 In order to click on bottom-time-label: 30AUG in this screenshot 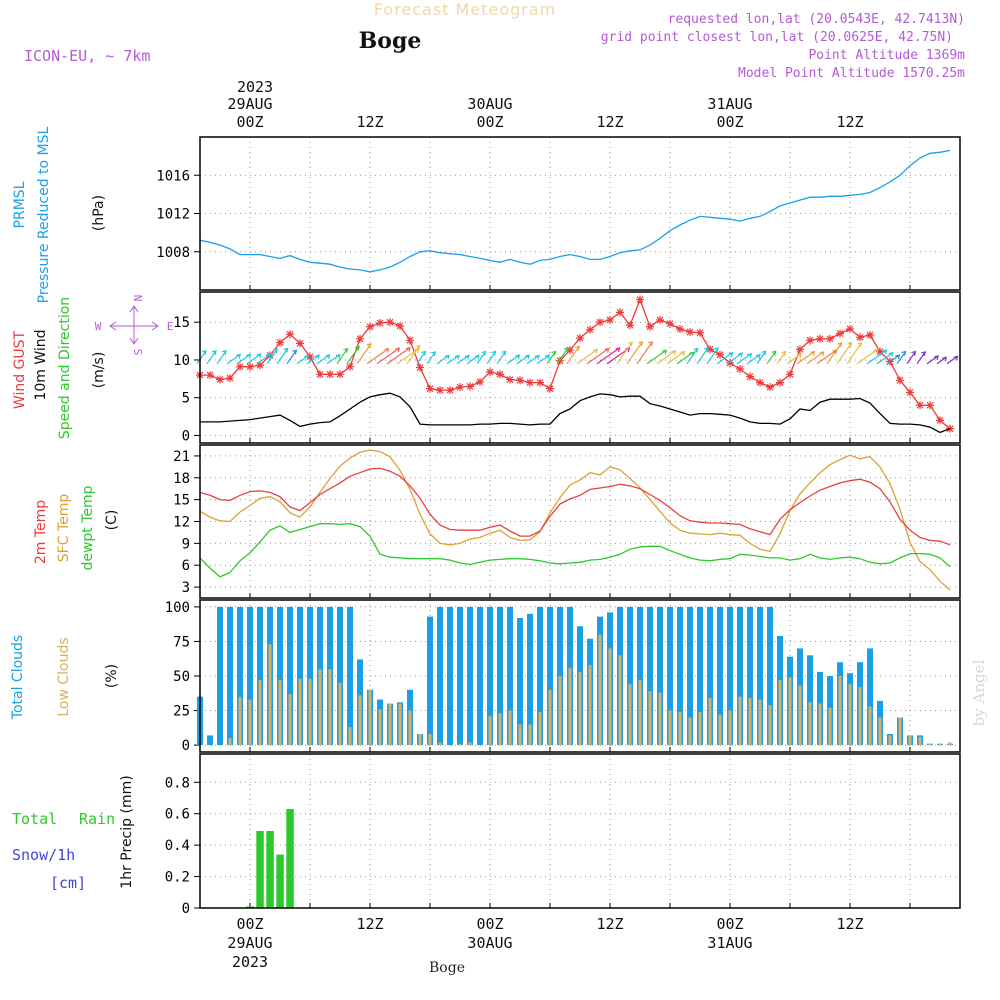, I will do `click(489, 943)`.